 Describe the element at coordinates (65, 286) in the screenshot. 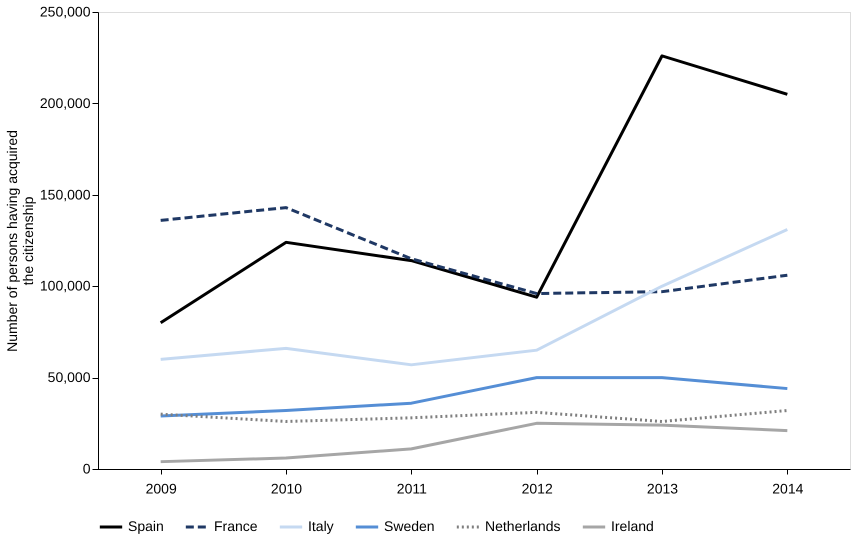

I see `y-tick-label: 100,000` at that location.